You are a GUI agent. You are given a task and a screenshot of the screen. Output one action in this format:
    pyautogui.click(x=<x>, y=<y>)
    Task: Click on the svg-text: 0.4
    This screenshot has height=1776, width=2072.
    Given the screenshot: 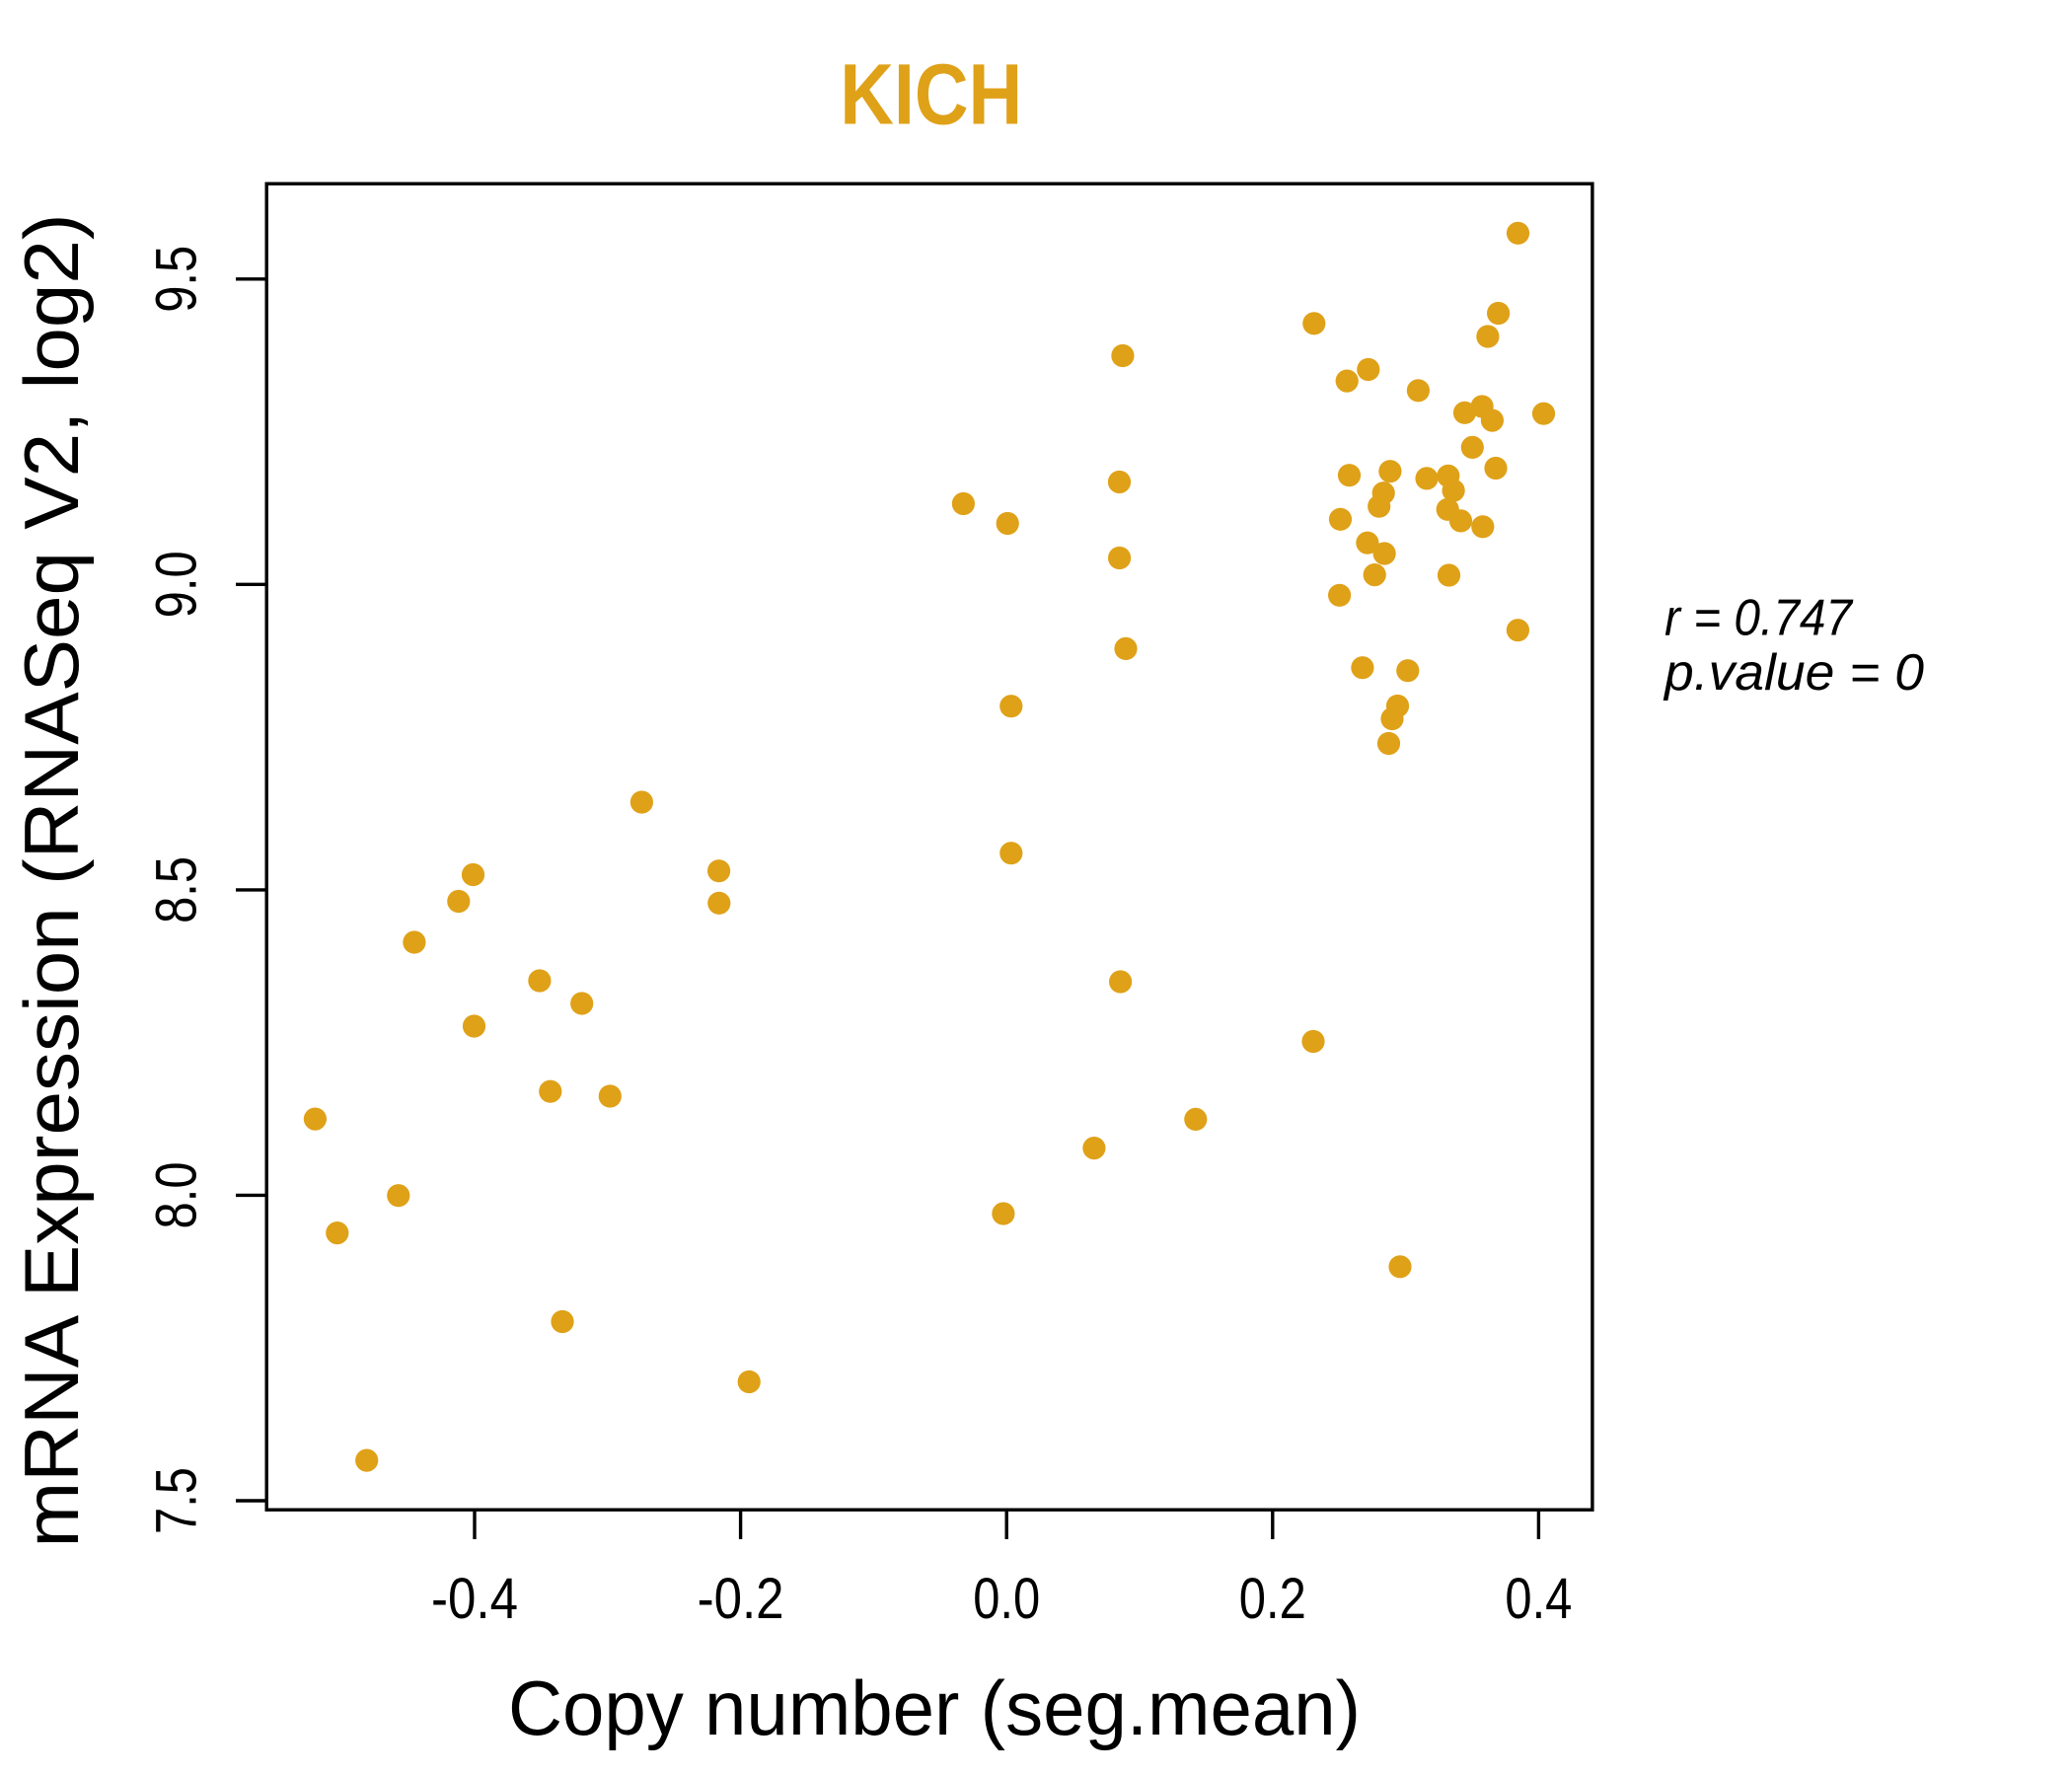 What is the action you would take?
    pyautogui.click(x=1539, y=1599)
    